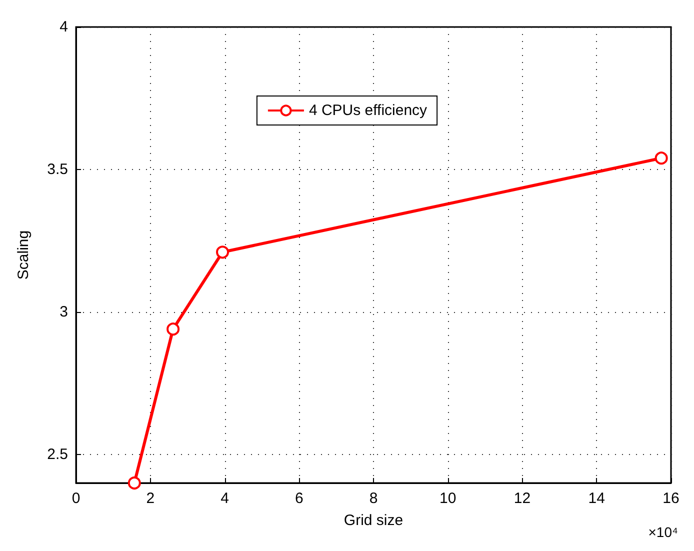 This screenshot has width=694, height=551. Describe the element at coordinates (368, 110) in the screenshot. I see `legend-label: 4 CPUs efficiency` at that location.